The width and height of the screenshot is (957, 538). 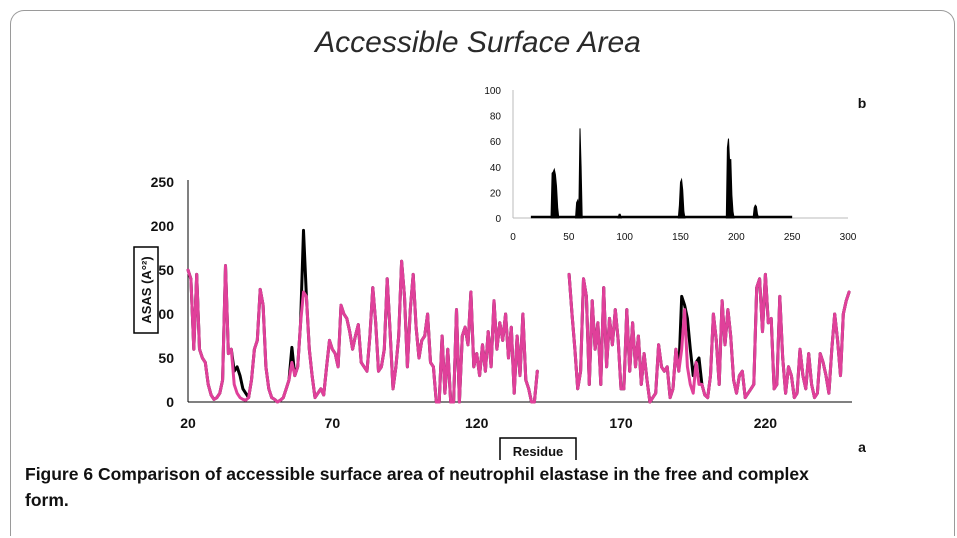 What do you see at coordinates (163, 226) in the screenshot?
I see `panel-a-y-tick-label: 200` at bounding box center [163, 226].